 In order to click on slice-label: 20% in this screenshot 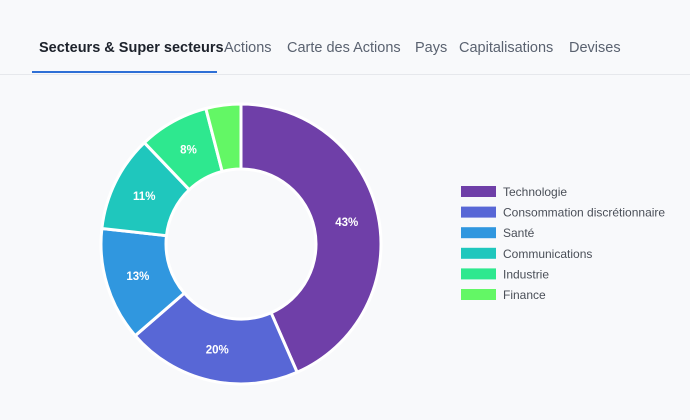, I will do `click(217, 350)`.